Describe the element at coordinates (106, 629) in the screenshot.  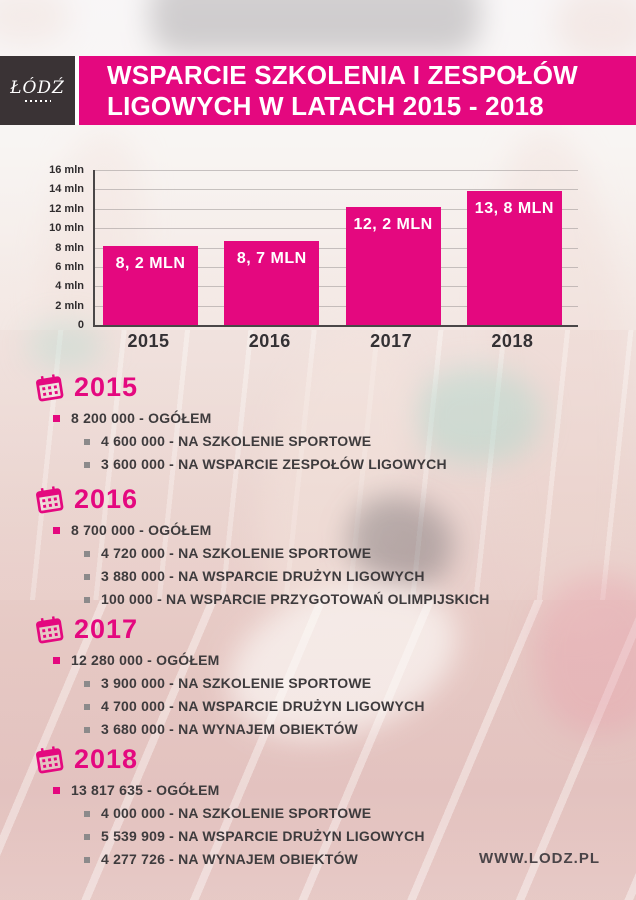
I see `section-year-label: 2017` at that location.